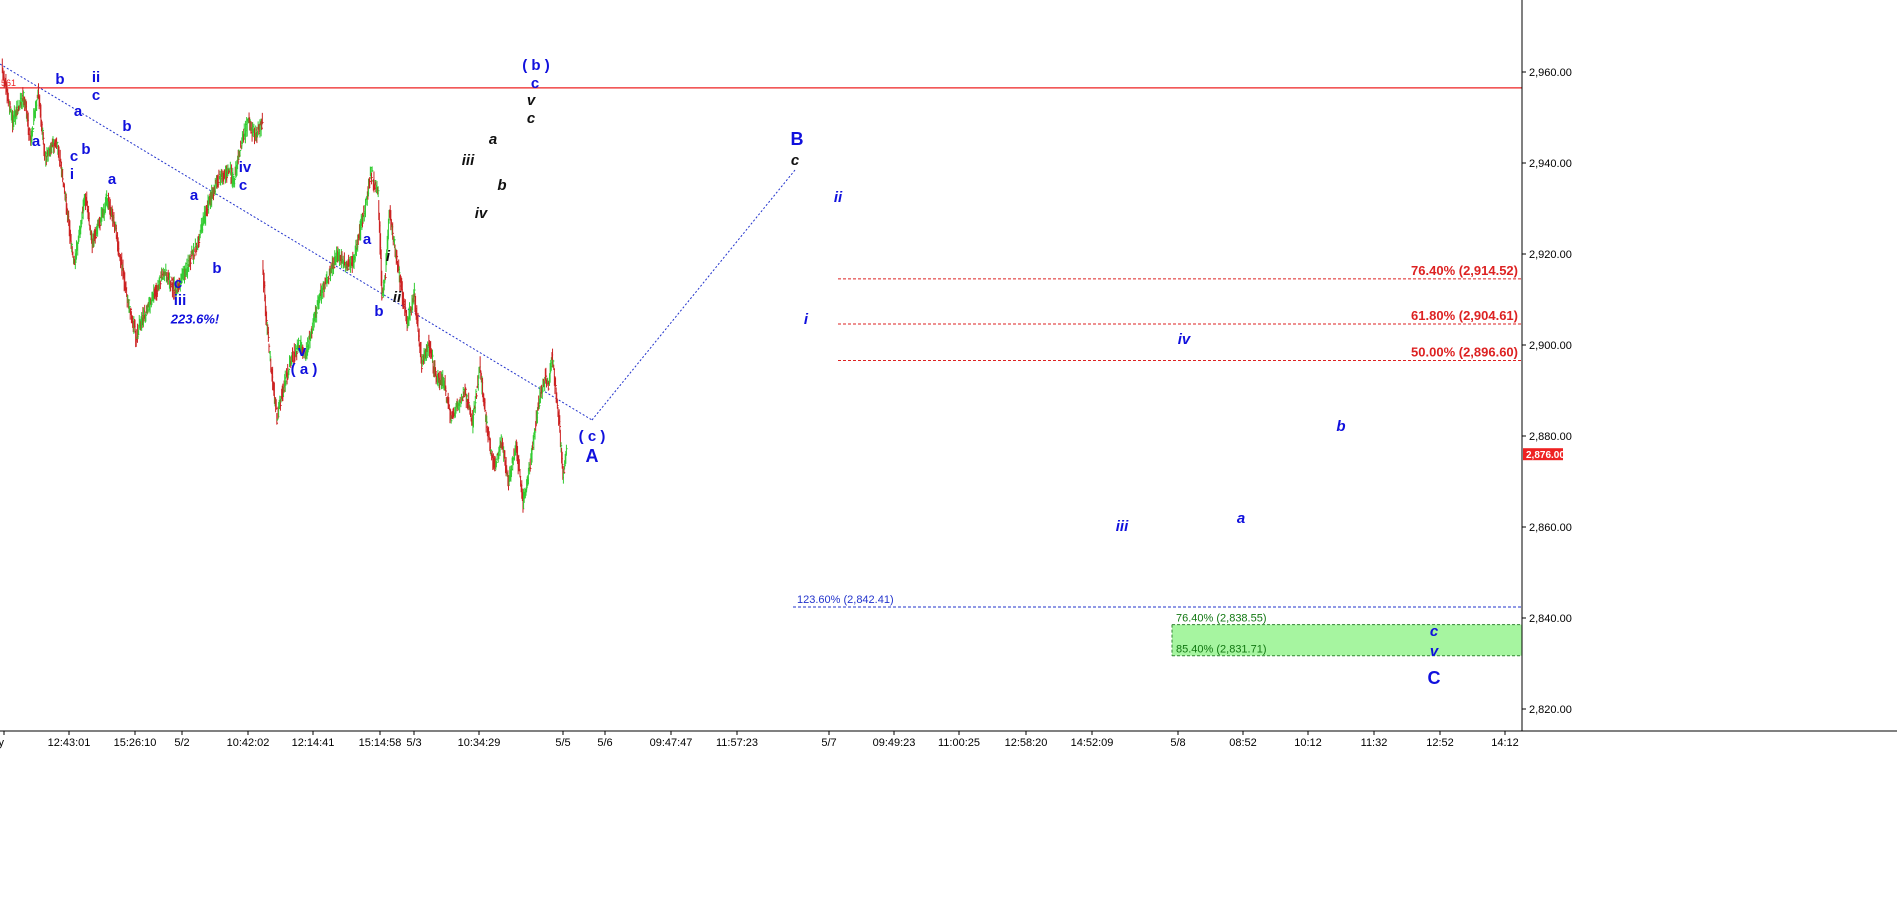 The height and width of the screenshot is (905, 1897). What do you see at coordinates (135, 743) in the screenshot?
I see `time-tick-label: 15:26:10` at bounding box center [135, 743].